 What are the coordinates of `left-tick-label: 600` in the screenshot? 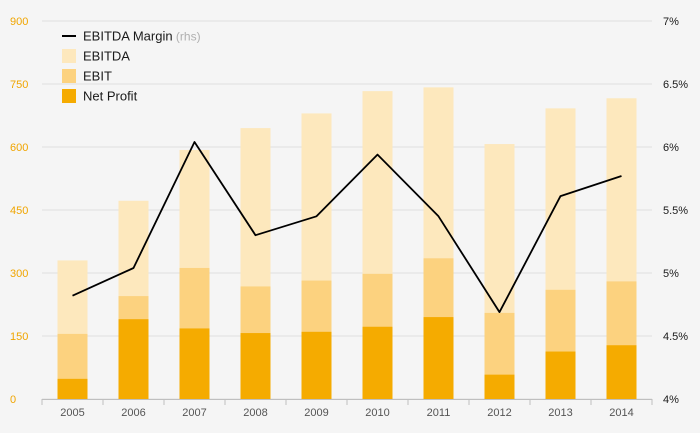 It's located at (19, 148).